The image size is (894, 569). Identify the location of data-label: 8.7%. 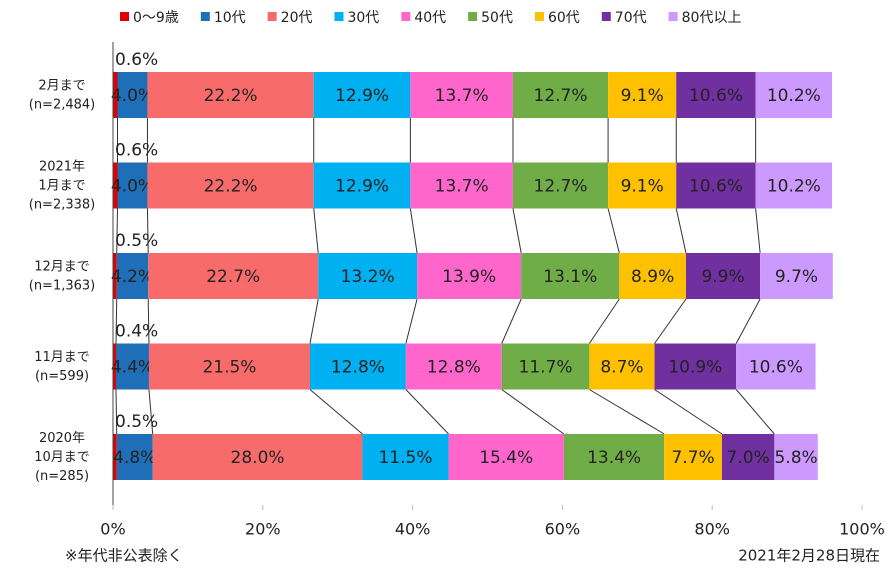
(621, 368).